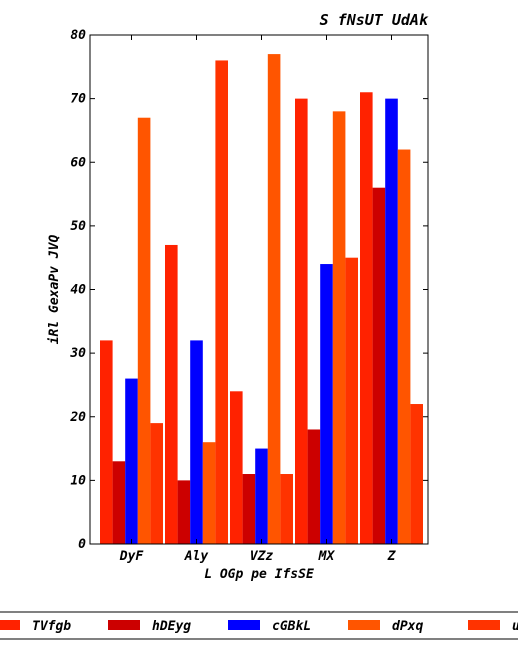 The image size is (518, 666). What do you see at coordinates (314, 486) in the screenshot?
I see `bar-hdeyg-mx` at bounding box center [314, 486].